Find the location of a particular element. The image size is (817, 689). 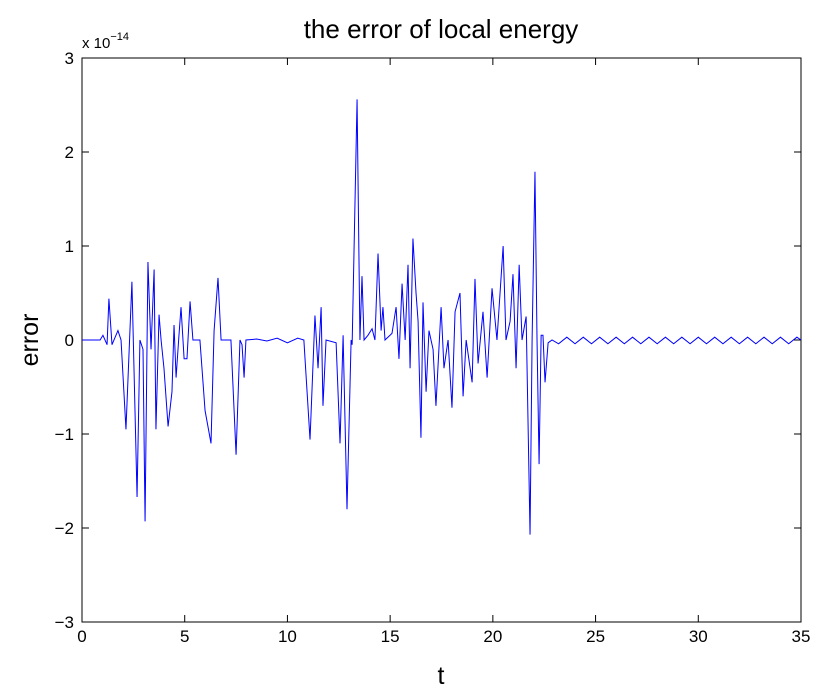

x-tick-label: 30 is located at coordinates (698, 636).